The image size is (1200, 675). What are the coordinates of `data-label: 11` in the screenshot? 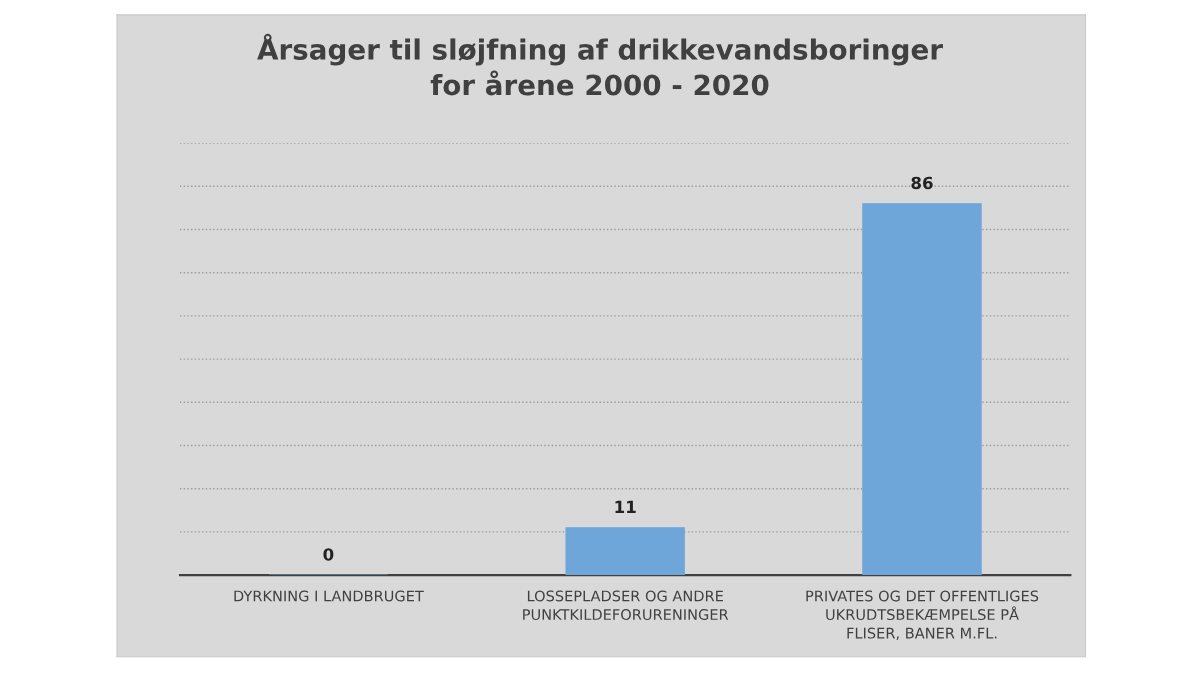 It's located at (625, 506).